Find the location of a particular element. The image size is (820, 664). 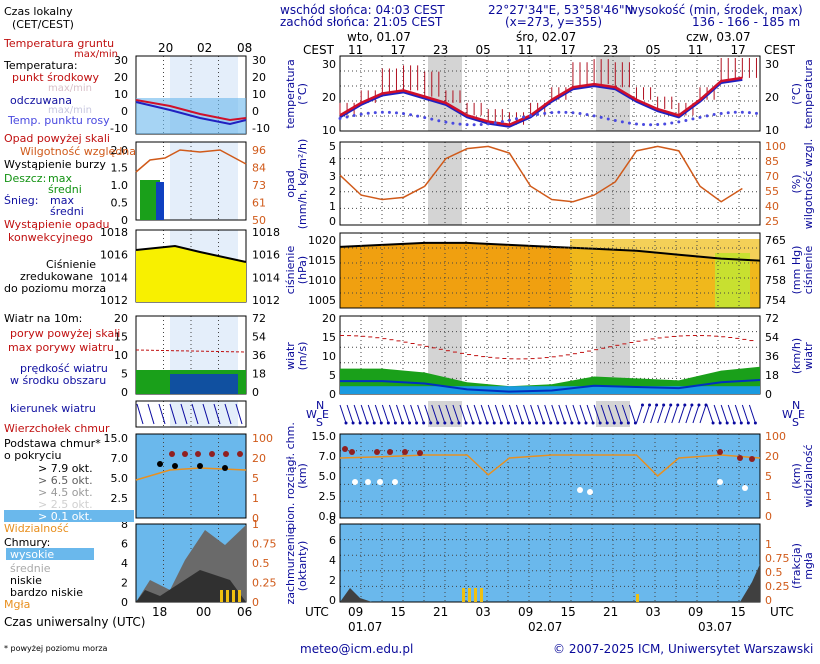

mini-frame-cloud is located at coordinates (191, 476).